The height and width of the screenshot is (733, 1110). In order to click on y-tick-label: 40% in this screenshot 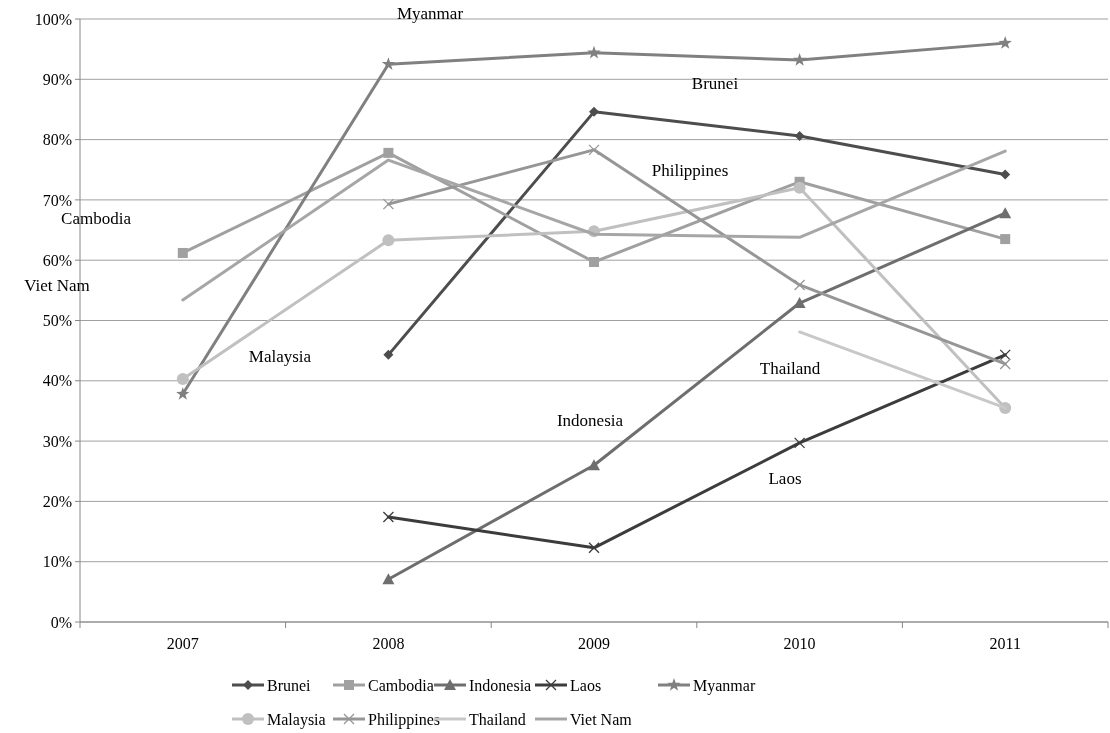, I will do `click(57, 381)`.